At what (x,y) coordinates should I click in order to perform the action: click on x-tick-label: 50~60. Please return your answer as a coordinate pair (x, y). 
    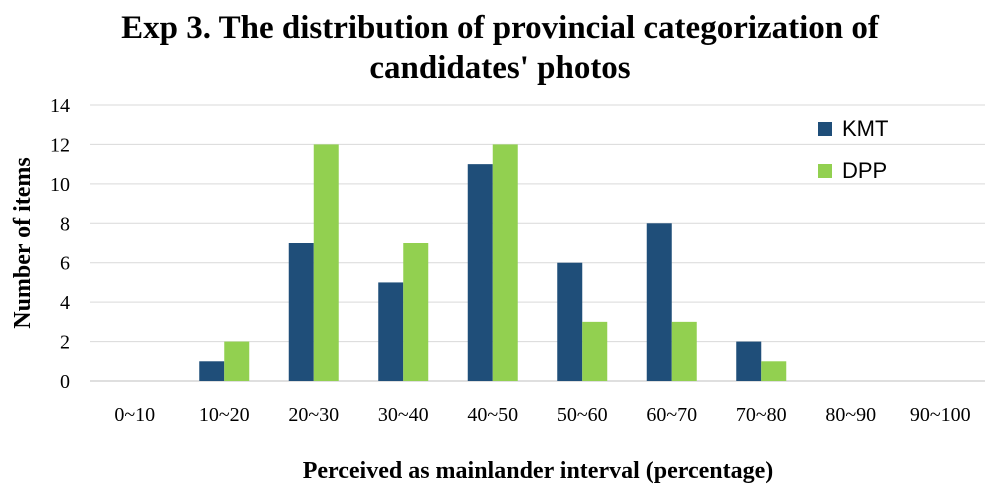
    Looking at the image, I should click on (582, 415).